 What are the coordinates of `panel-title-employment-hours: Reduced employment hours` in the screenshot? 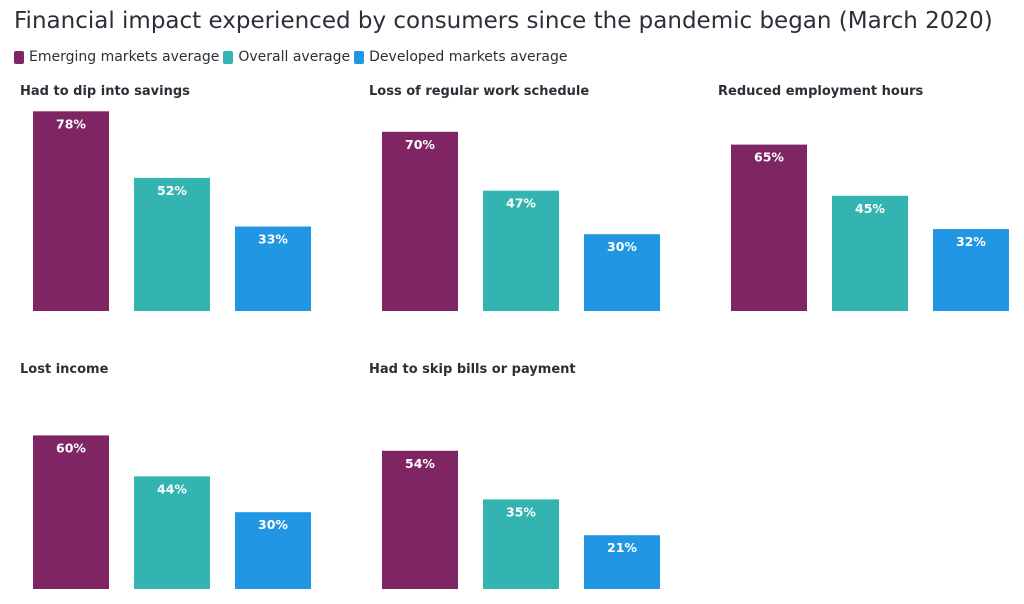 It's located at (821, 91).